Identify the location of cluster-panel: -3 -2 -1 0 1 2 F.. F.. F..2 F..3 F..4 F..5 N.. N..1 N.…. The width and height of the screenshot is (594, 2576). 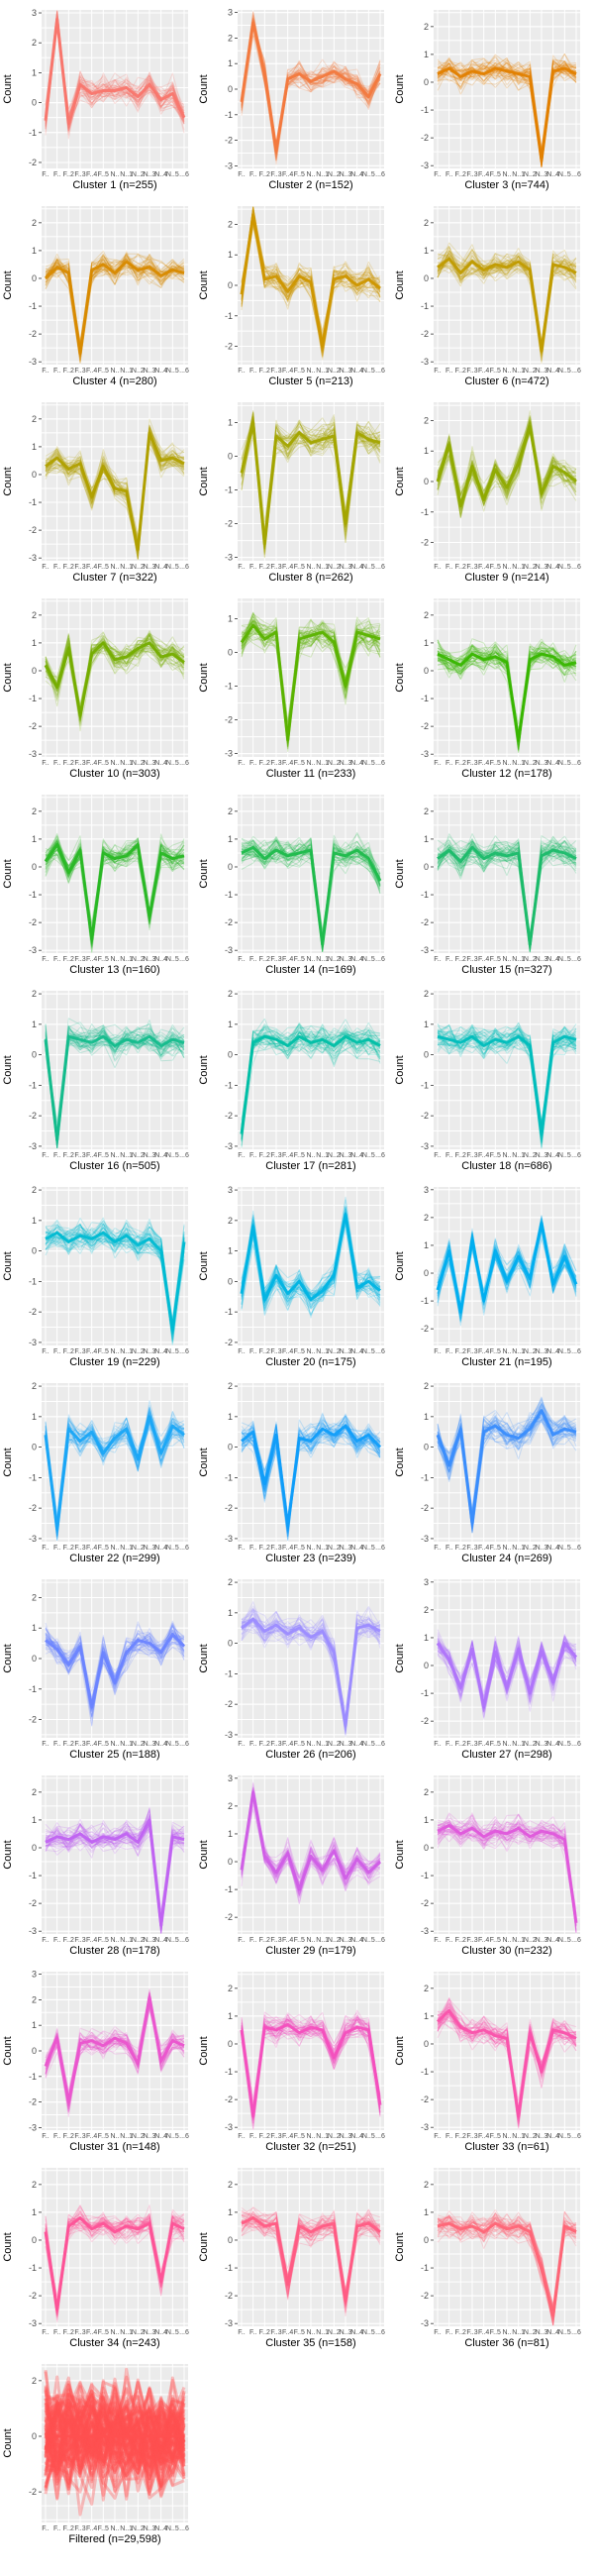
(294, 2255).